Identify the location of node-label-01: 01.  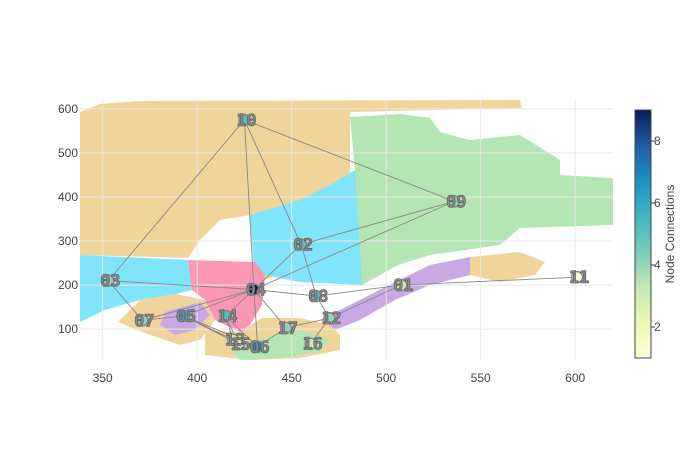
(403, 286).